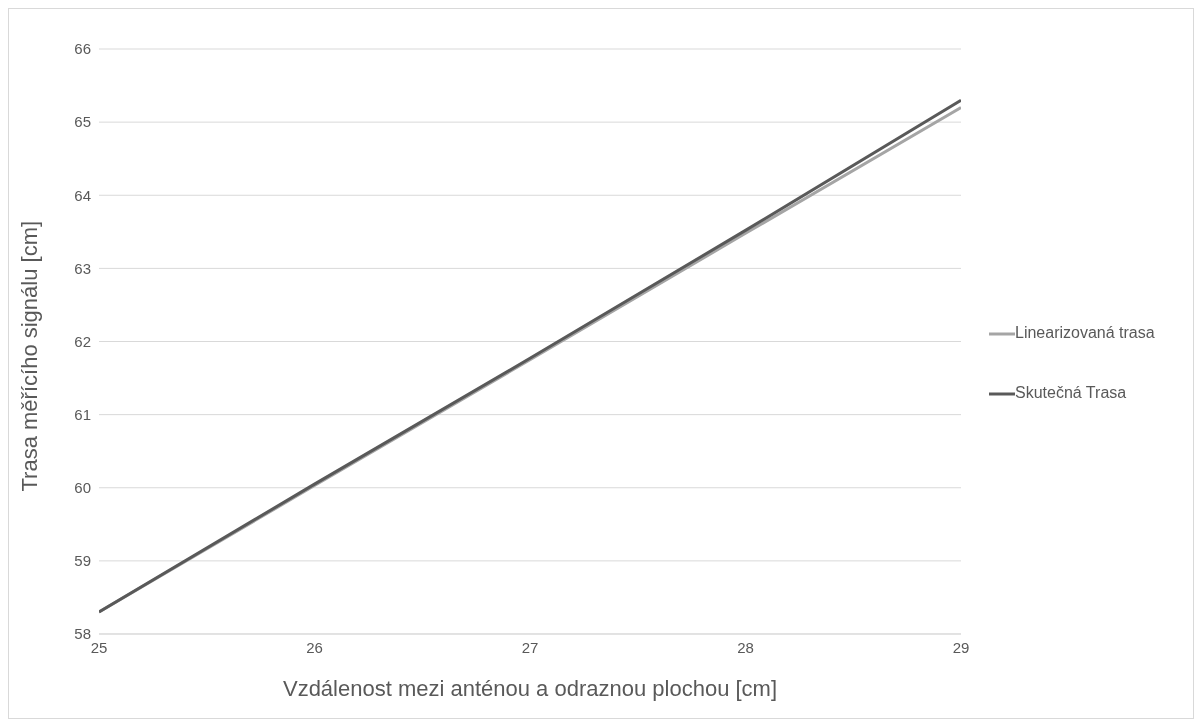 The width and height of the screenshot is (1202, 727). I want to click on x-tick-label: 28, so click(745, 647).